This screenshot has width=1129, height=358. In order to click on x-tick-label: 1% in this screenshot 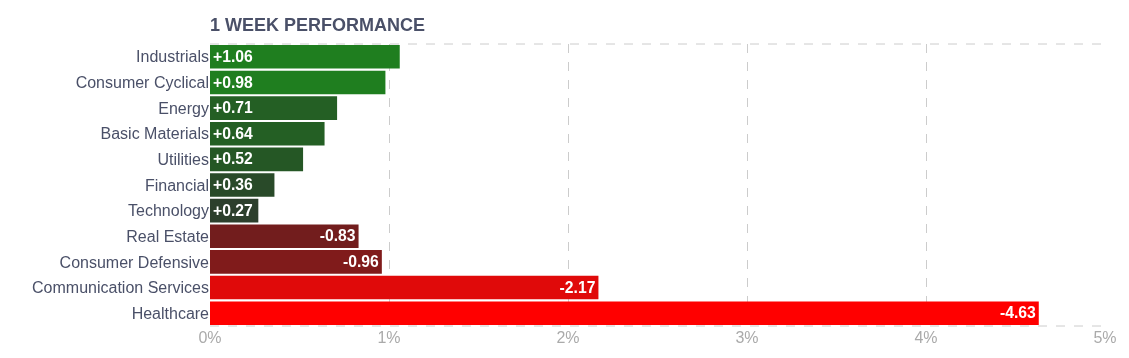, I will do `click(389, 337)`.